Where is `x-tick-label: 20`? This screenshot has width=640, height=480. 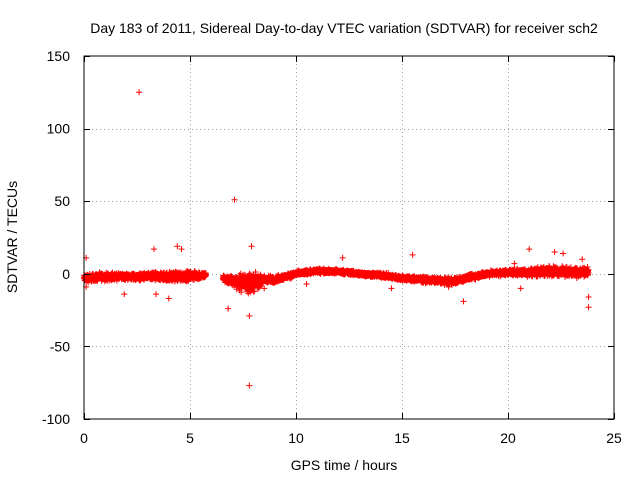
x-tick-label: 20 is located at coordinates (508, 438).